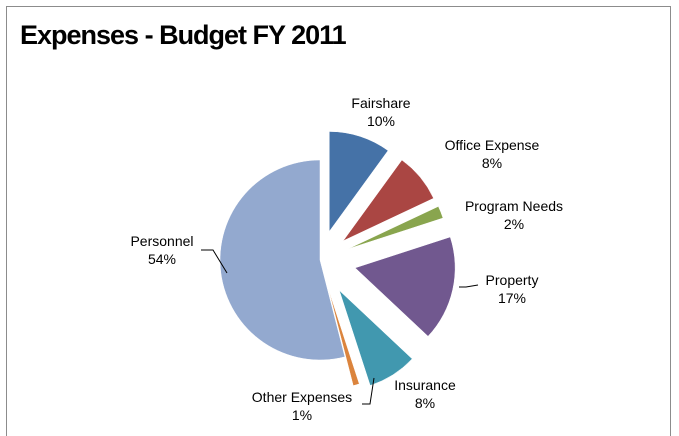 The image size is (679, 436). Describe the element at coordinates (492, 154) in the screenshot. I see `data-label: Office Expense 8%` at that location.